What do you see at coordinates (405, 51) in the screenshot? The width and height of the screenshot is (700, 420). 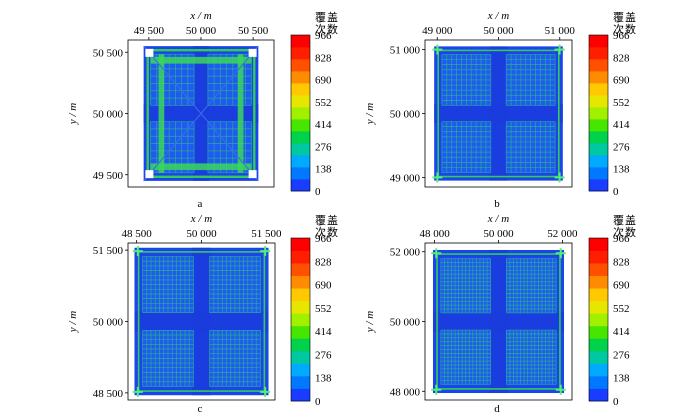 I see `y-tick-label-2: 51 000` at bounding box center [405, 51].